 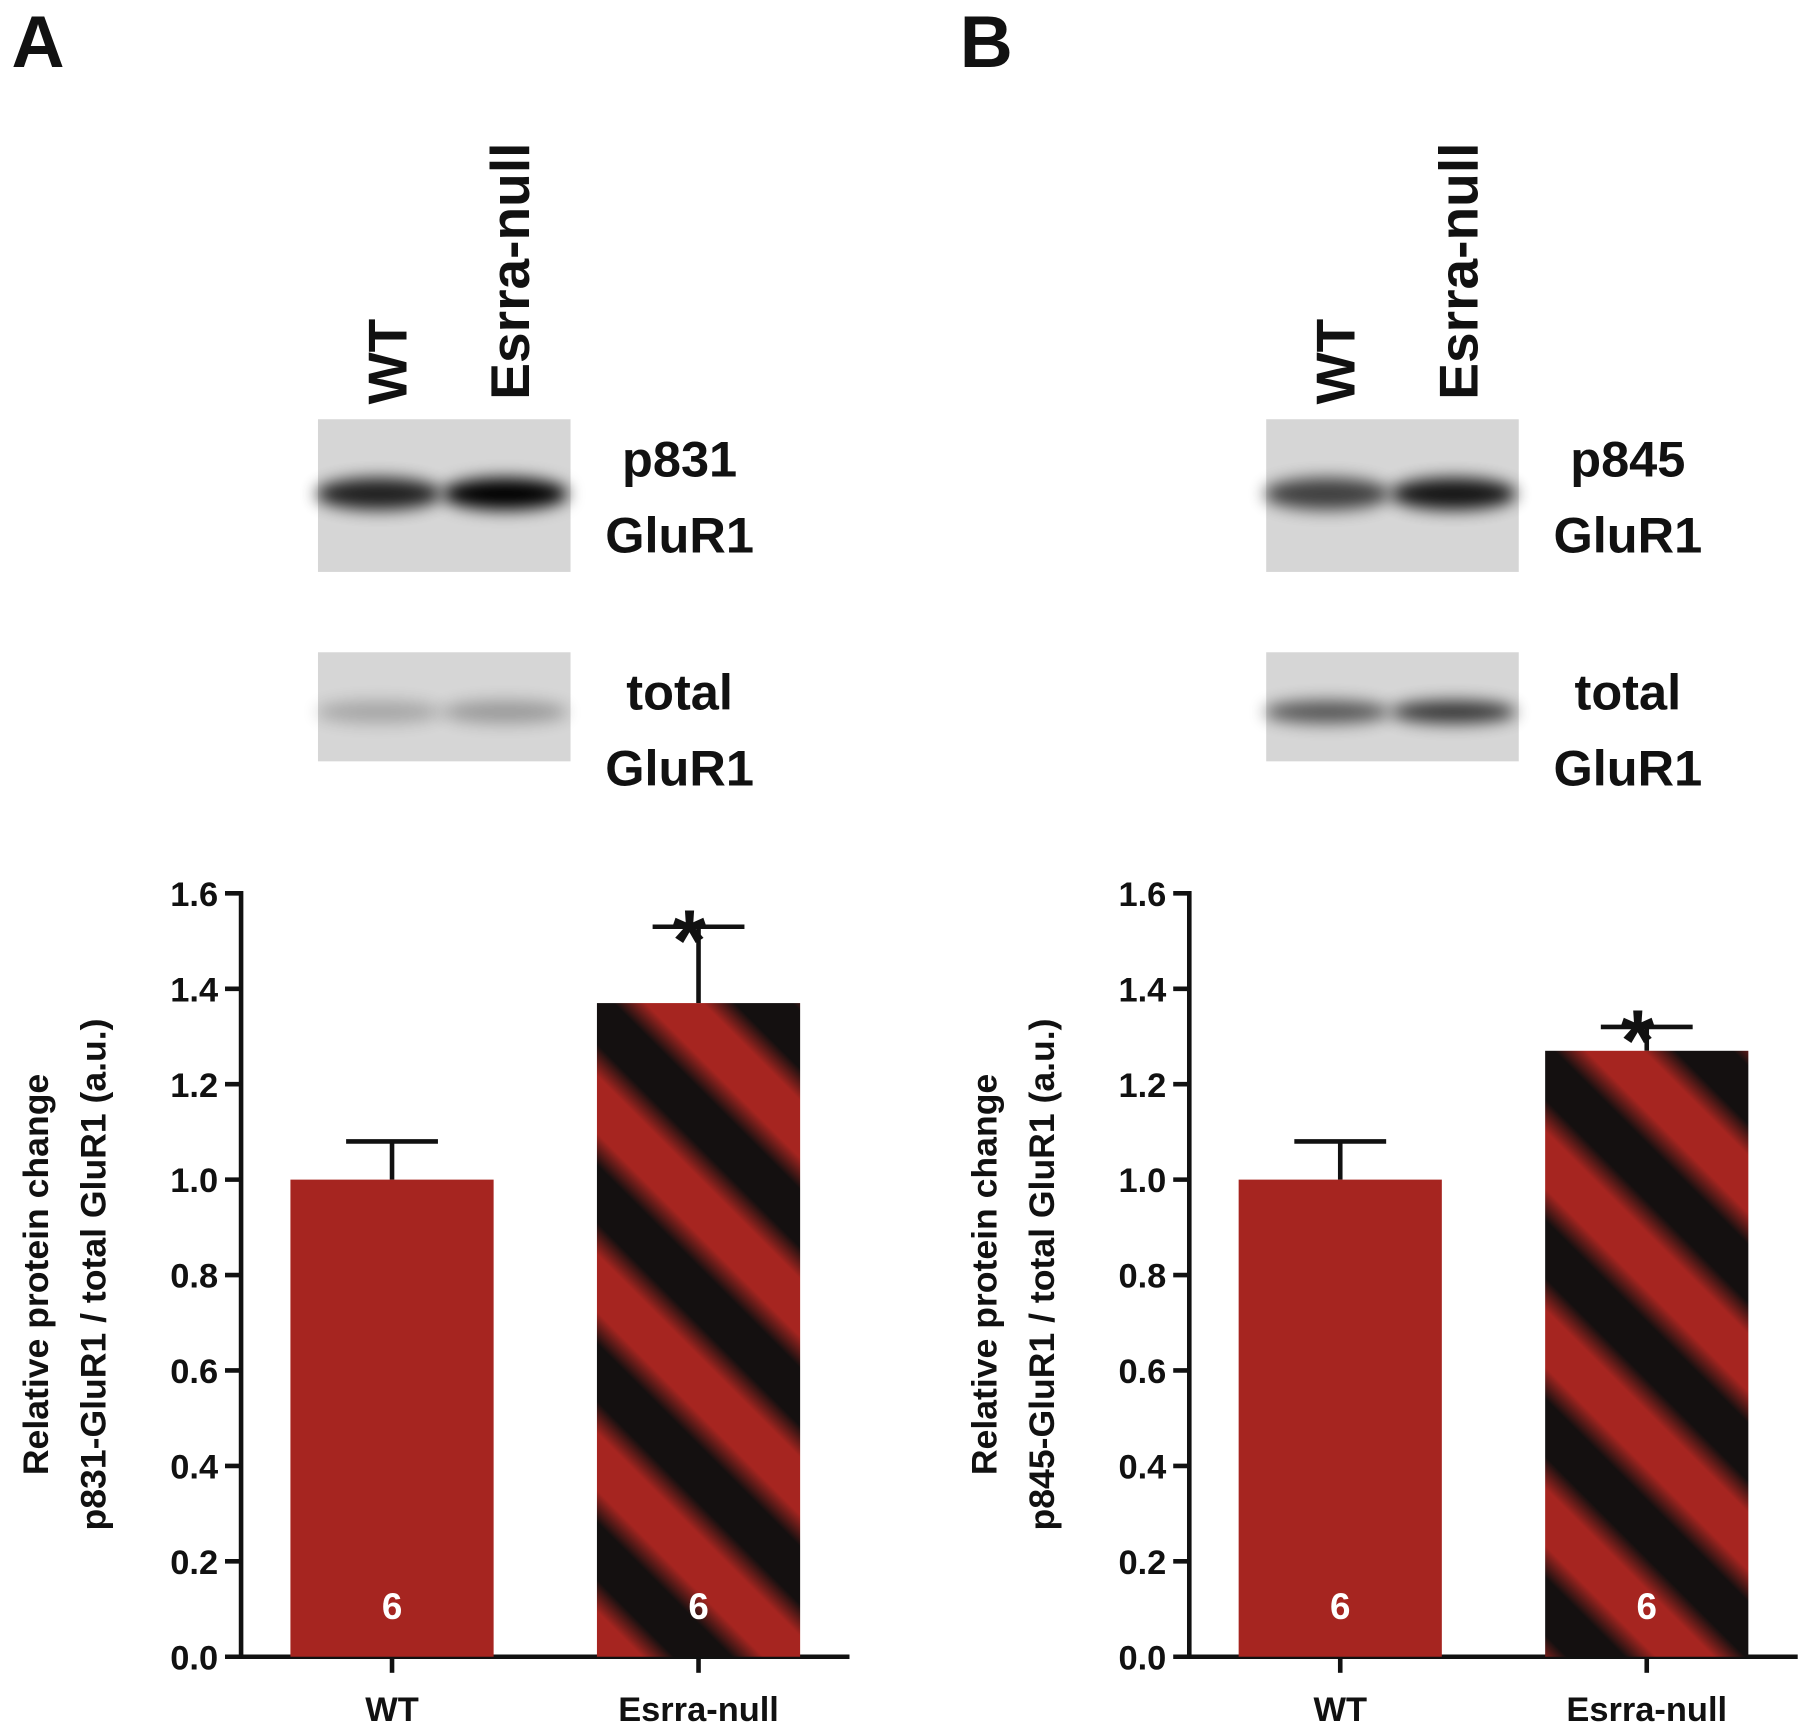 I want to click on blot-label: p845, so click(x=1627, y=459).